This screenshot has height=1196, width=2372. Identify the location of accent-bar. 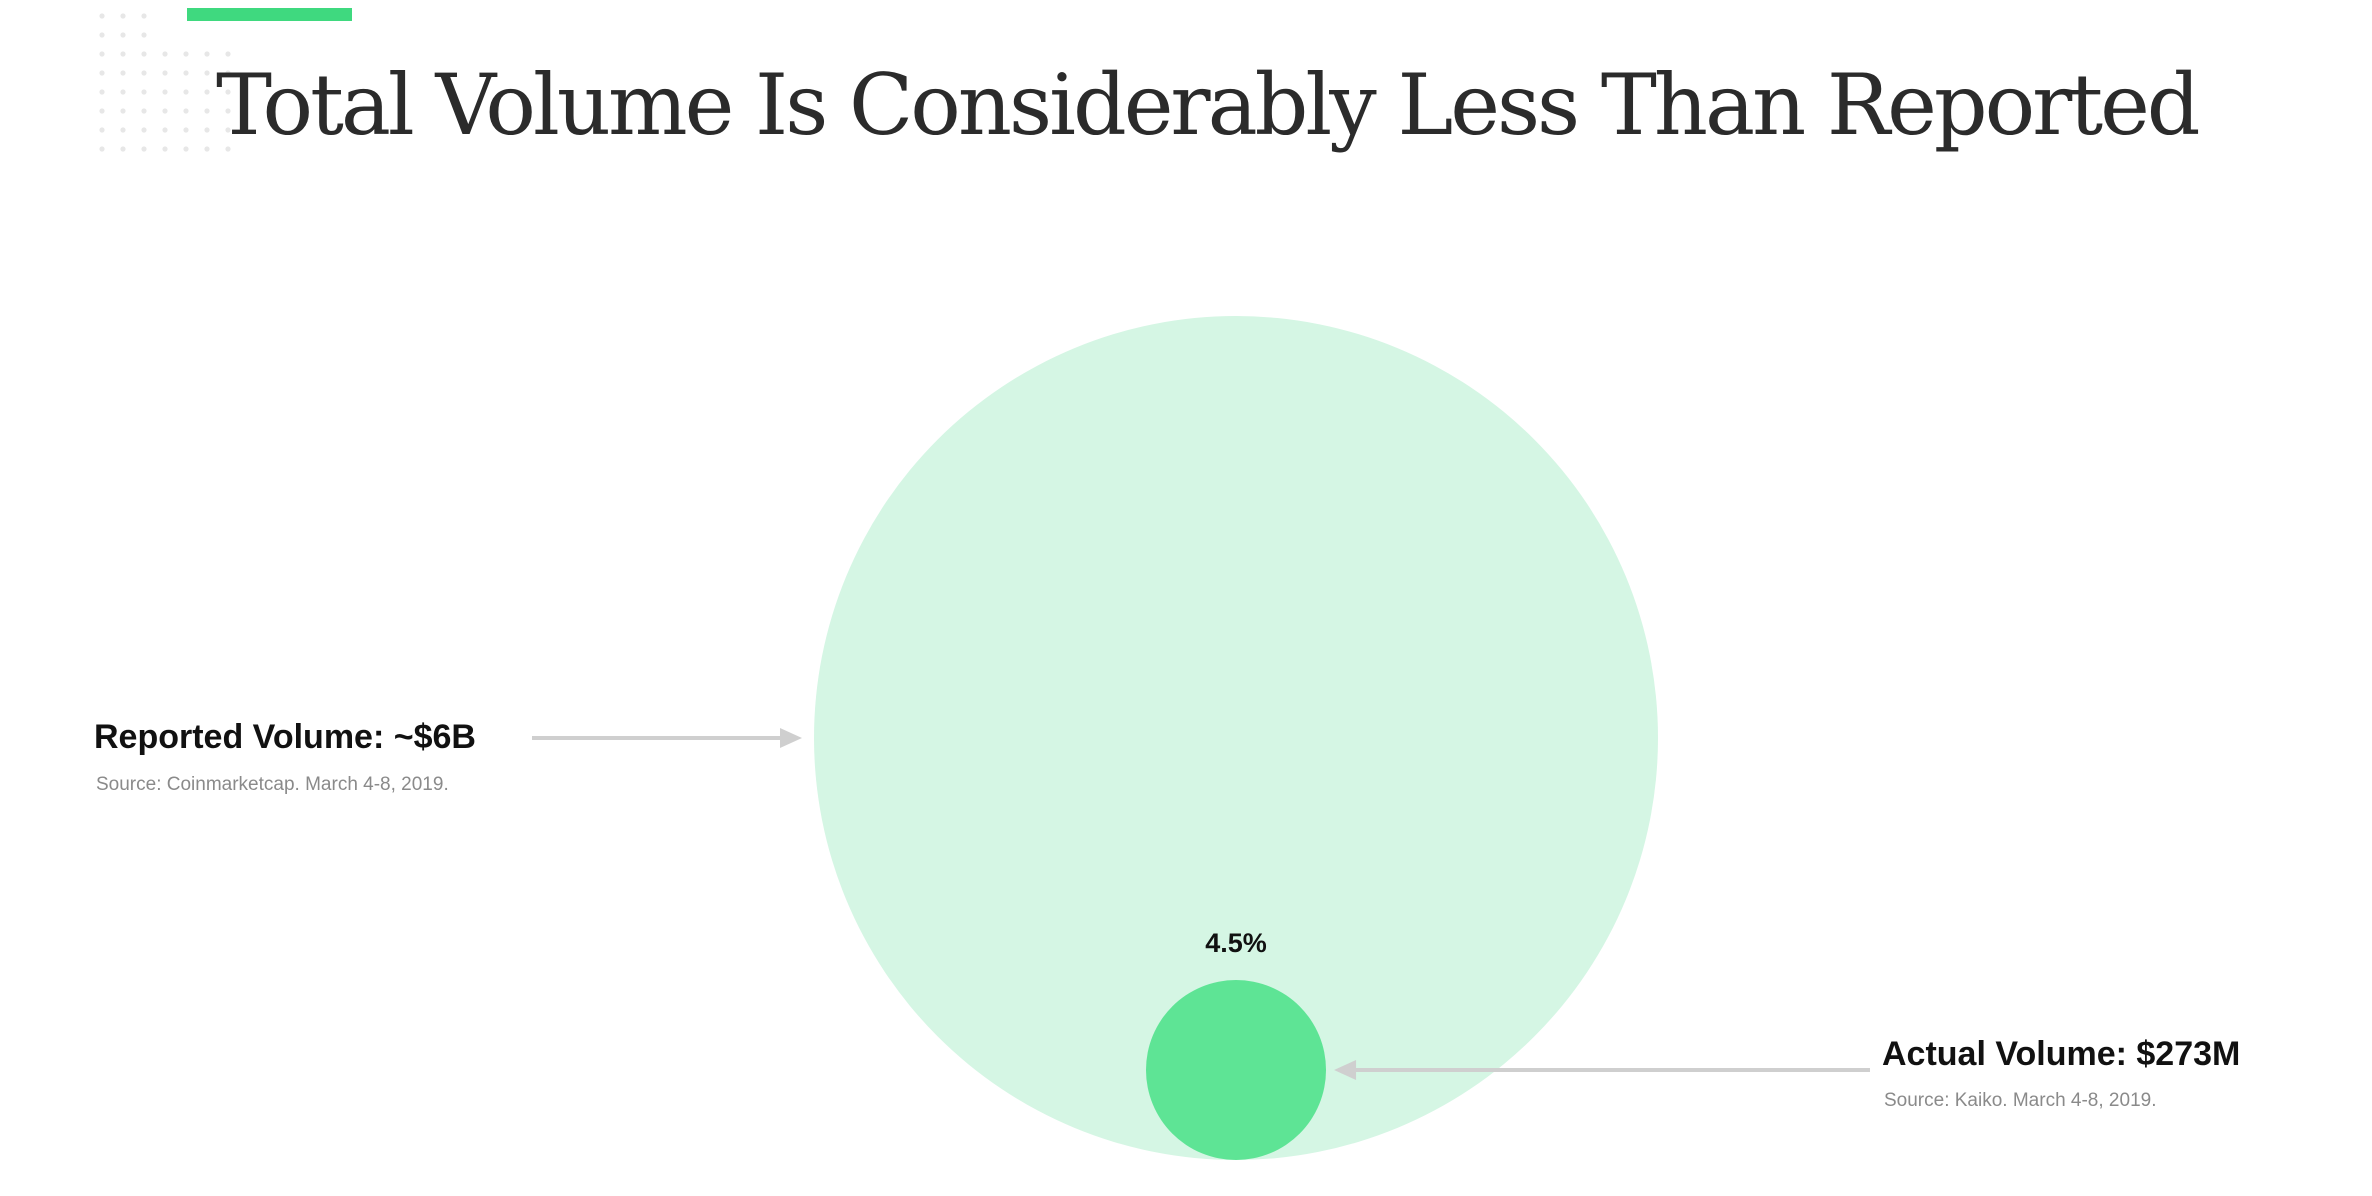
(269, 14).